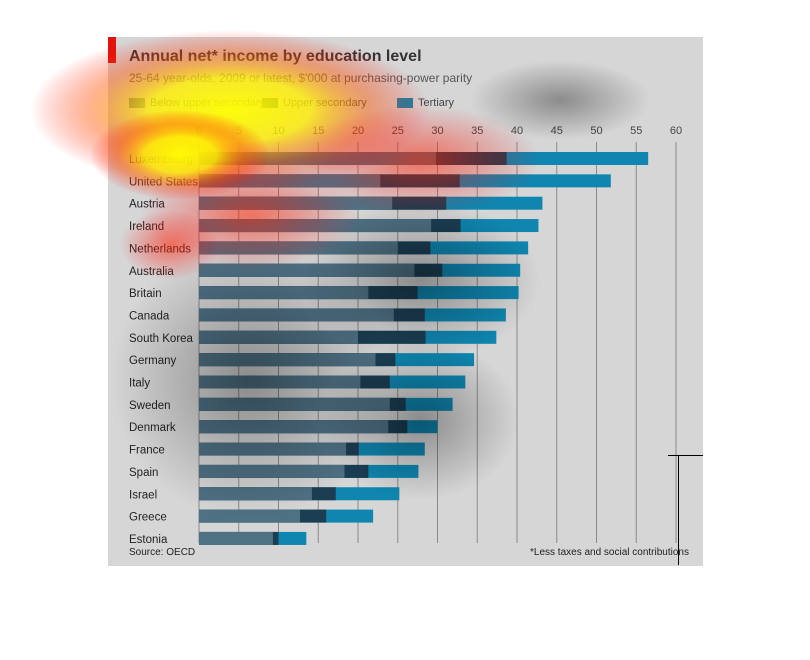  Describe the element at coordinates (149, 316) in the screenshot. I see `category-label: Canada` at that location.